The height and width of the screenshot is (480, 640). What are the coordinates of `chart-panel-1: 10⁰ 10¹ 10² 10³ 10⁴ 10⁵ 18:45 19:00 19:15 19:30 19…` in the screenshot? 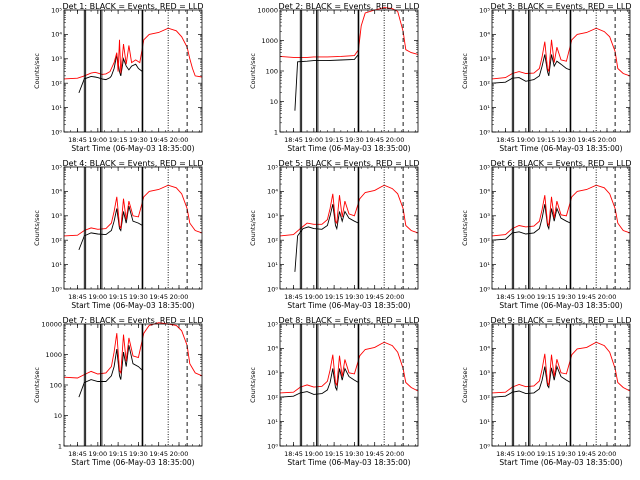 It's located at (118, 77).